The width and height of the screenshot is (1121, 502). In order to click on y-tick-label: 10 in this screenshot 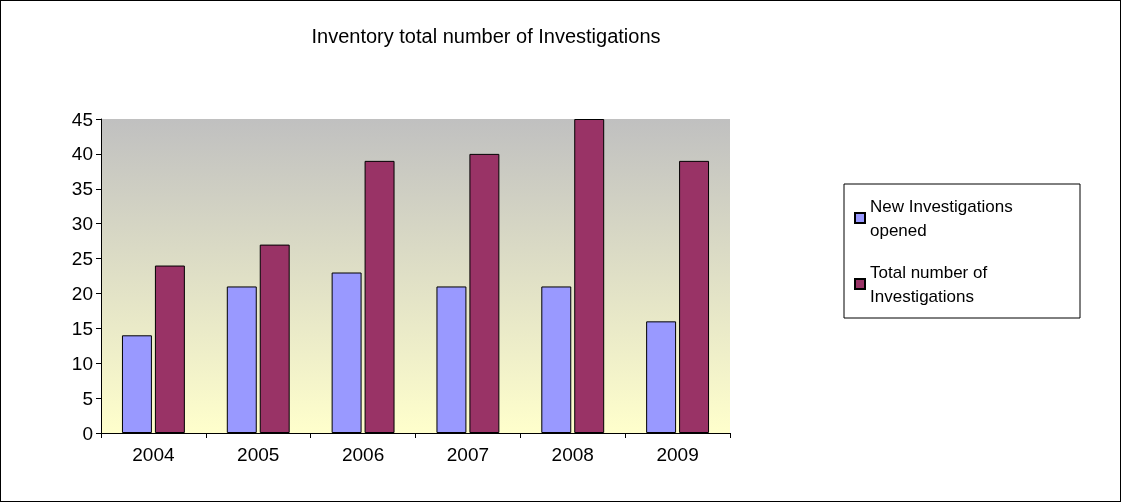, I will do `click(82, 363)`.